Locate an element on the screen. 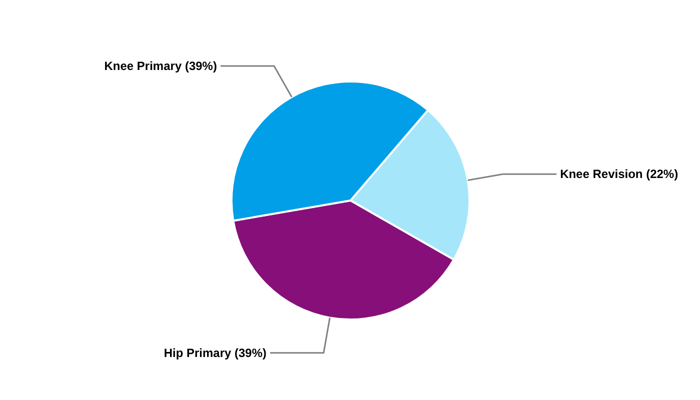 The height and width of the screenshot is (400, 700). slice-label: Knee Primary (39%) is located at coordinates (160, 65).